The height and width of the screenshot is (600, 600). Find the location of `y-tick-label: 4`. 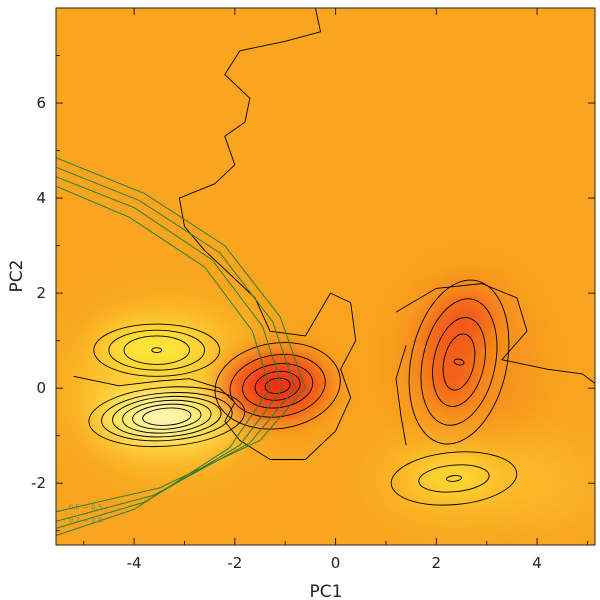

y-tick-label: 4 is located at coordinates (41, 198).